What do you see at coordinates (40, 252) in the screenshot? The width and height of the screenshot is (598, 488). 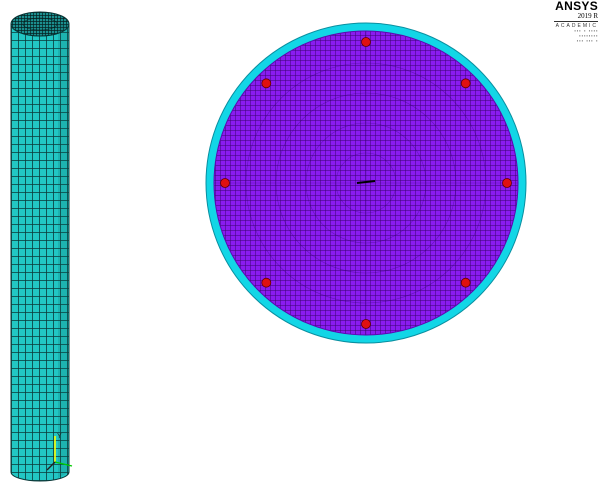 I see `cylinder-body` at bounding box center [40, 252].